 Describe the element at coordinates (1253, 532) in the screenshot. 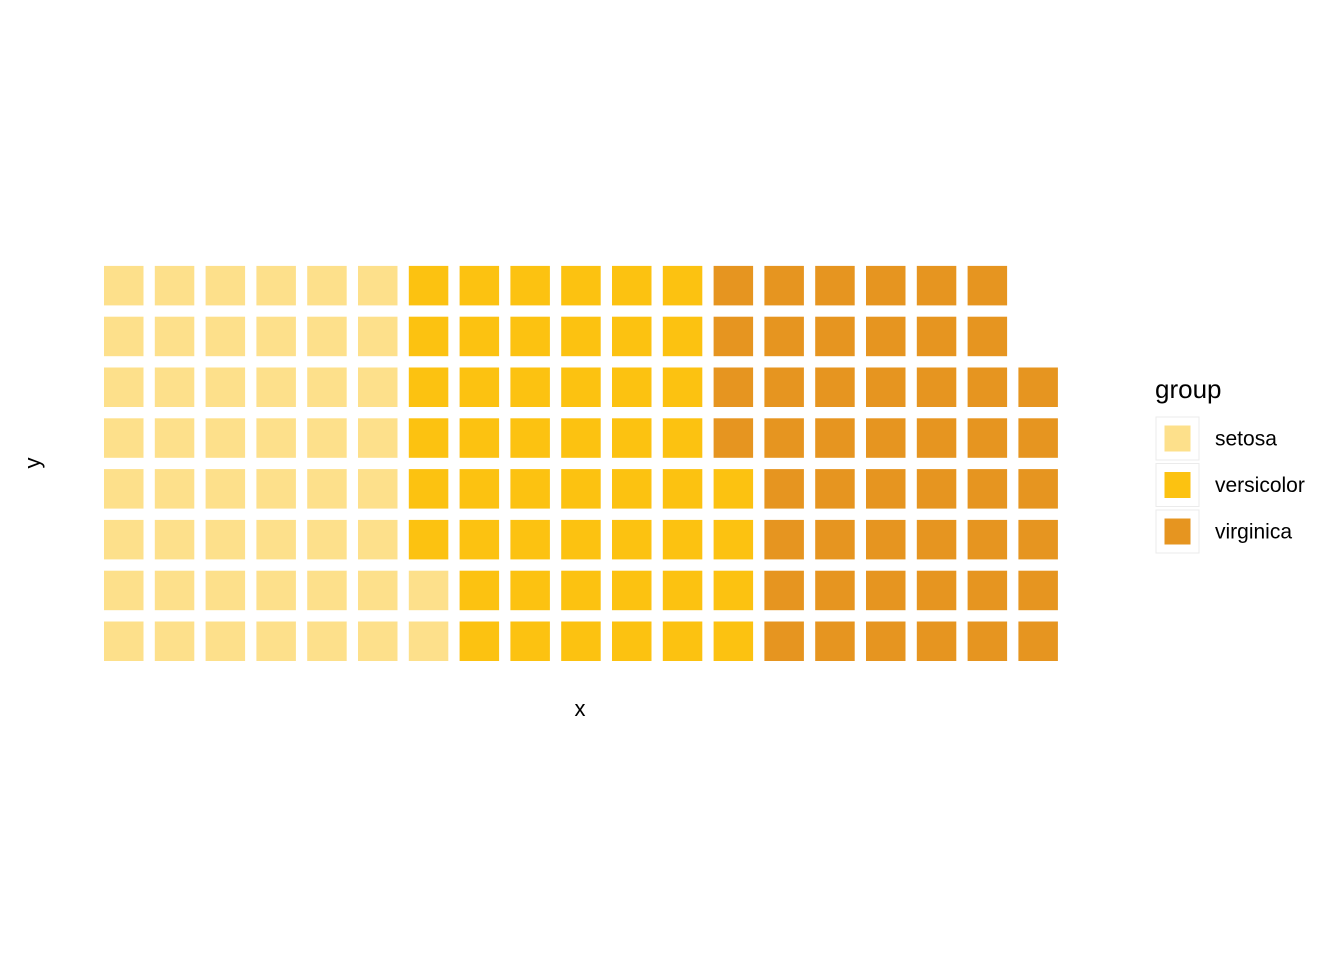

I see `legend-label-virginica: virginica` at that location.